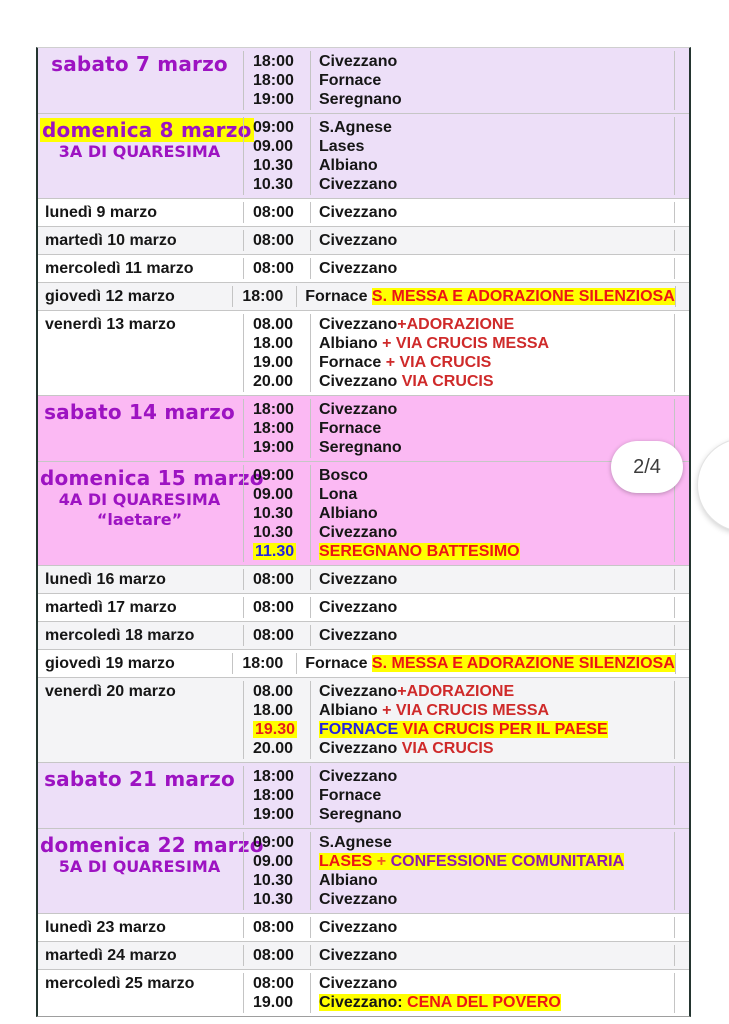  What do you see at coordinates (139, 866) in the screenshot?
I see `weekend-header: 5A DI QUARESIMA` at bounding box center [139, 866].